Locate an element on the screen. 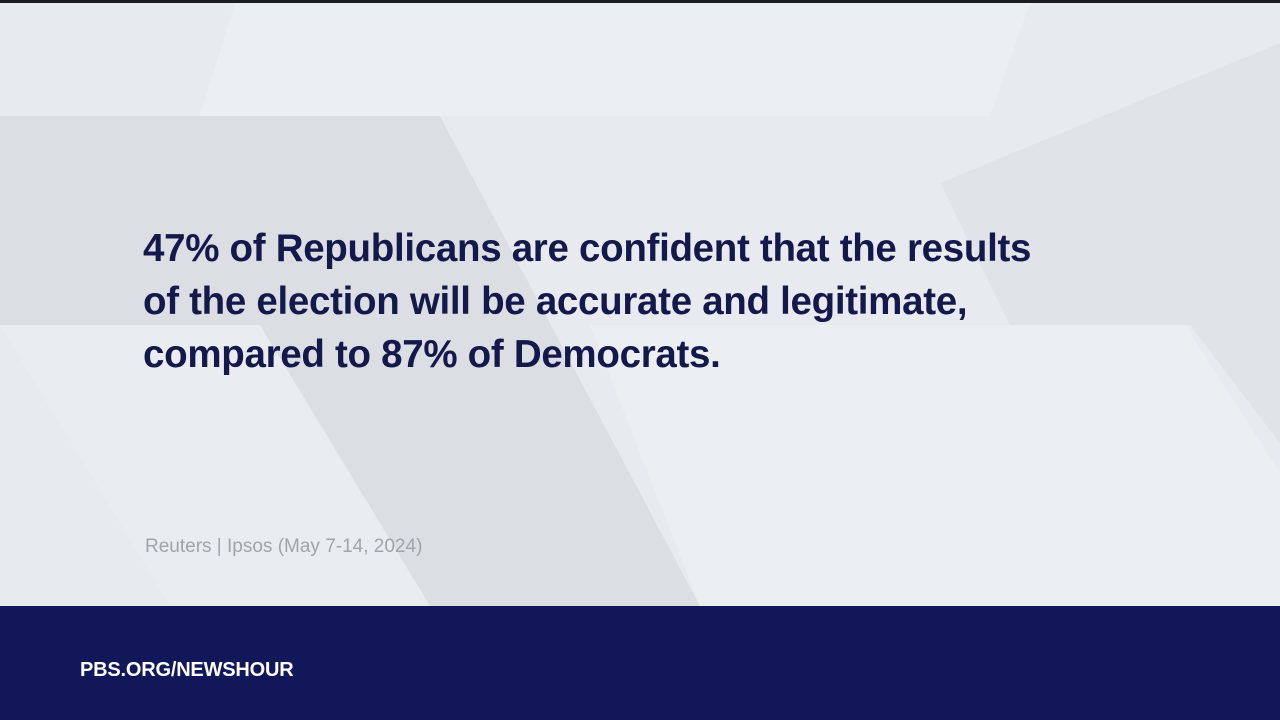 The height and width of the screenshot is (720, 1280). footer-url: PBS.ORG/NEWSHOUR is located at coordinates (187, 670).